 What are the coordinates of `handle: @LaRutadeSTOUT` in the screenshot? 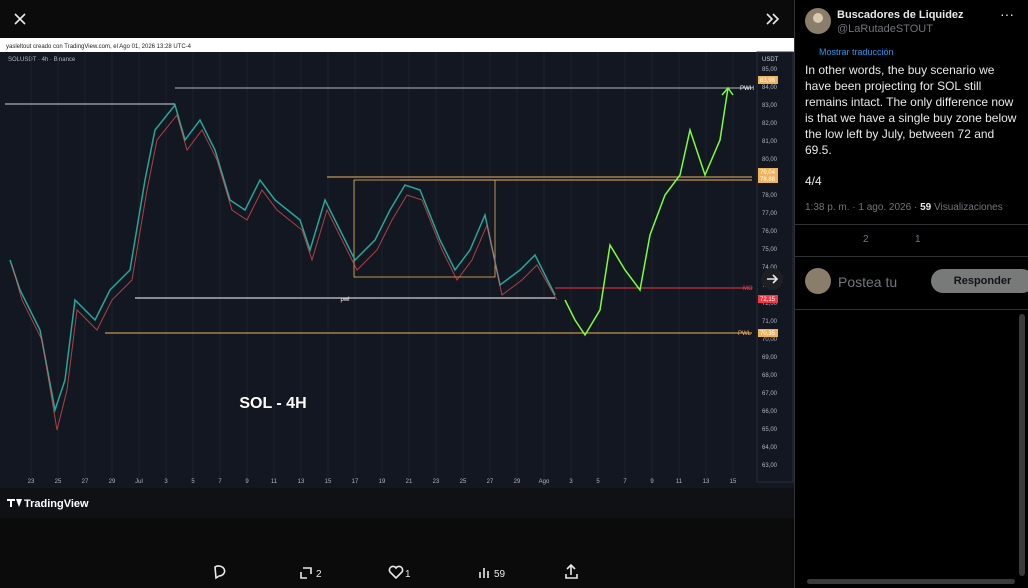 It's located at (885, 29).